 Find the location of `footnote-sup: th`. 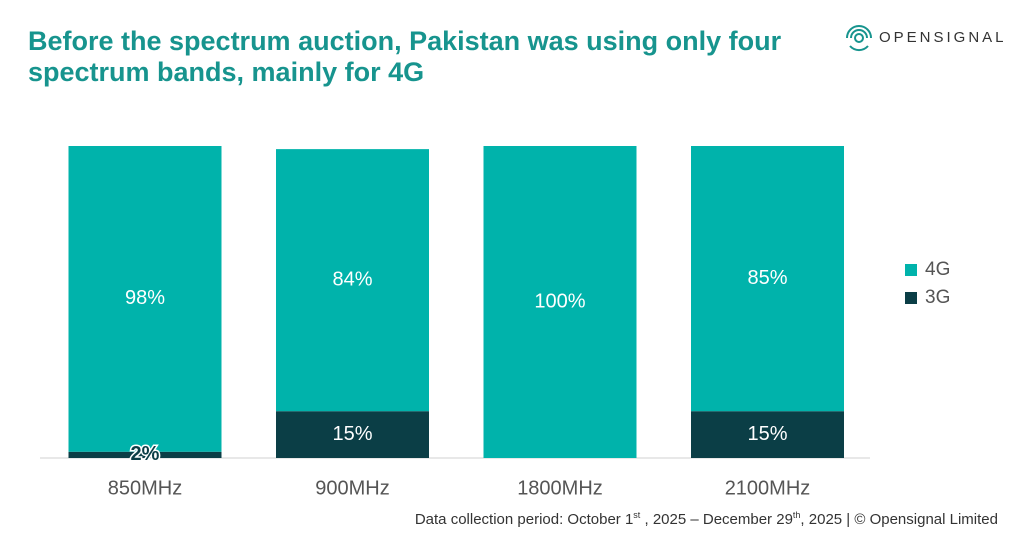

footnote-sup: th is located at coordinates (796, 515).